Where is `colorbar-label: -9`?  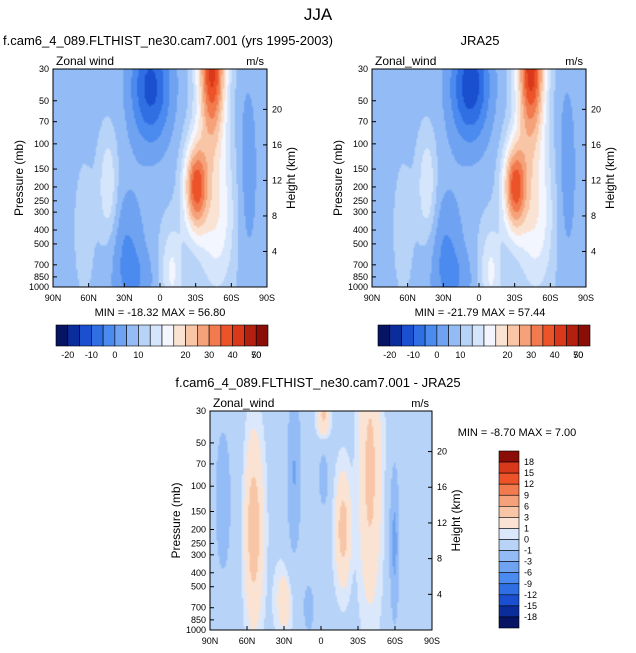
colorbar-label: -9 is located at coordinates (528, 584).